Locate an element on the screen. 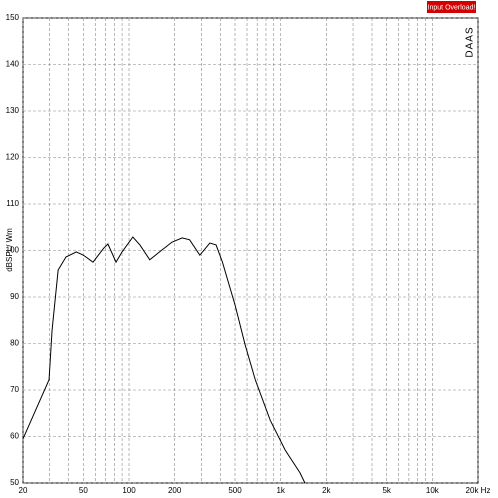  x-tick-label: 500 is located at coordinates (235, 490).